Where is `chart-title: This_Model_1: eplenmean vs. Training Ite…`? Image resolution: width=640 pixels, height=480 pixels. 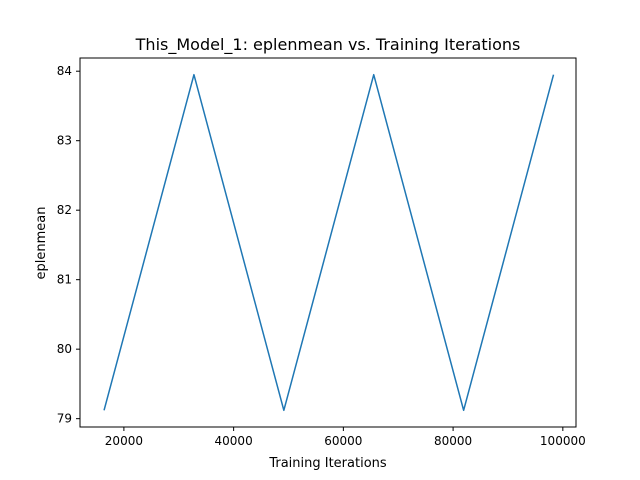 chart-title: This_Model_1: eplenmean vs. Training Ite… is located at coordinates (328, 45).